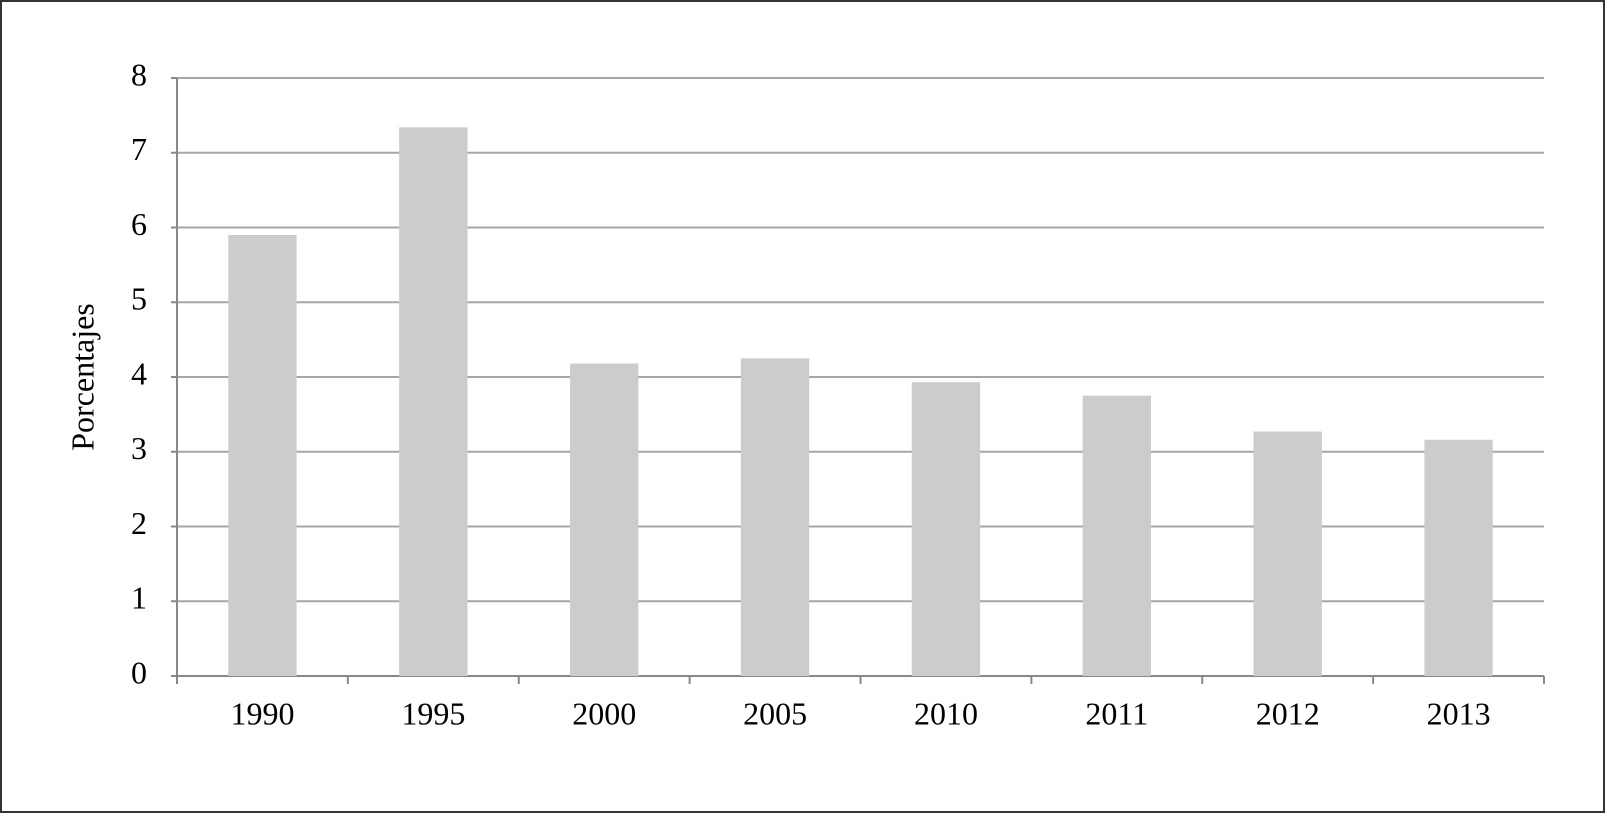 The height and width of the screenshot is (813, 1605). I want to click on x-tick-label: 2005, so click(775, 713).